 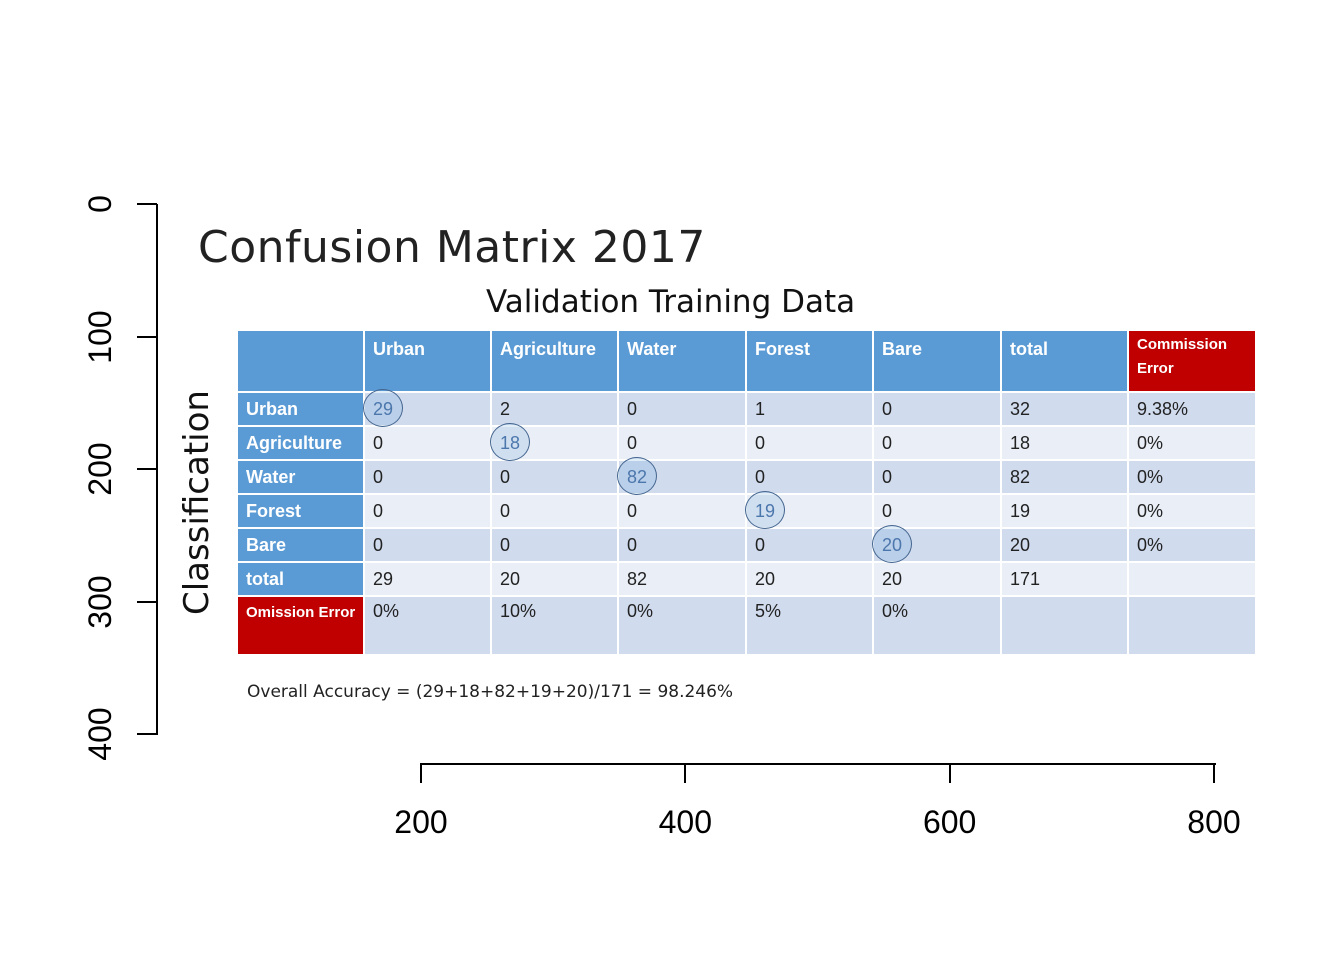 What do you see at coordinates (765, 509) in the screenshot?
I see `diagonal-highlight: 19` at bounding box center [765, 509].